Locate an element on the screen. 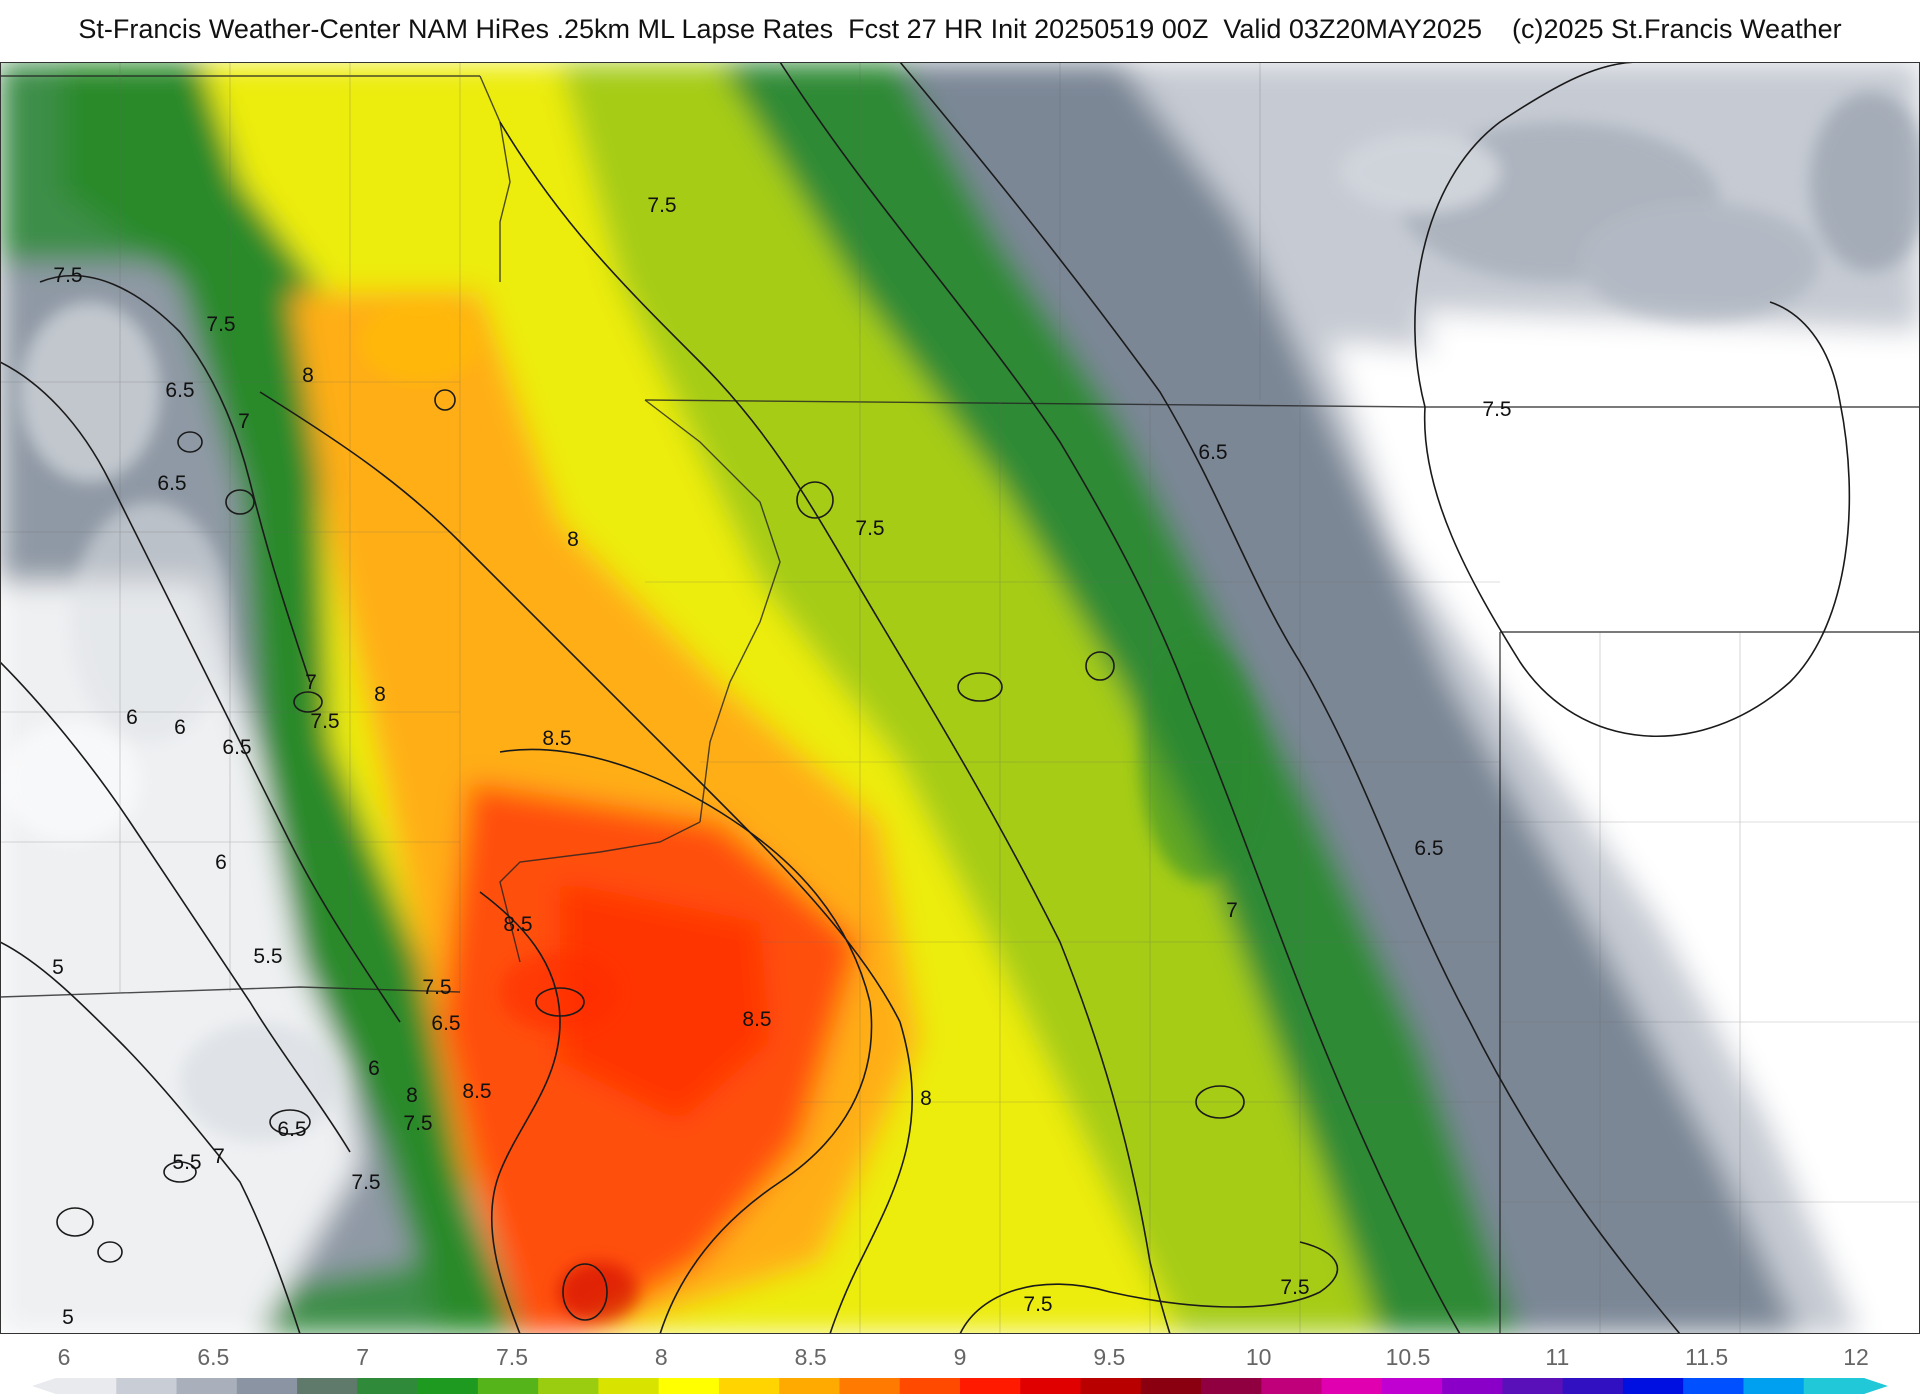 The height and width of the screenshot is (1400, 1920). colorbar-legend: 6 6.5 7 7.5 8 8.5 9 9.5 10 10.5 11 11.5 12 is located at coordinates (960, 1367).